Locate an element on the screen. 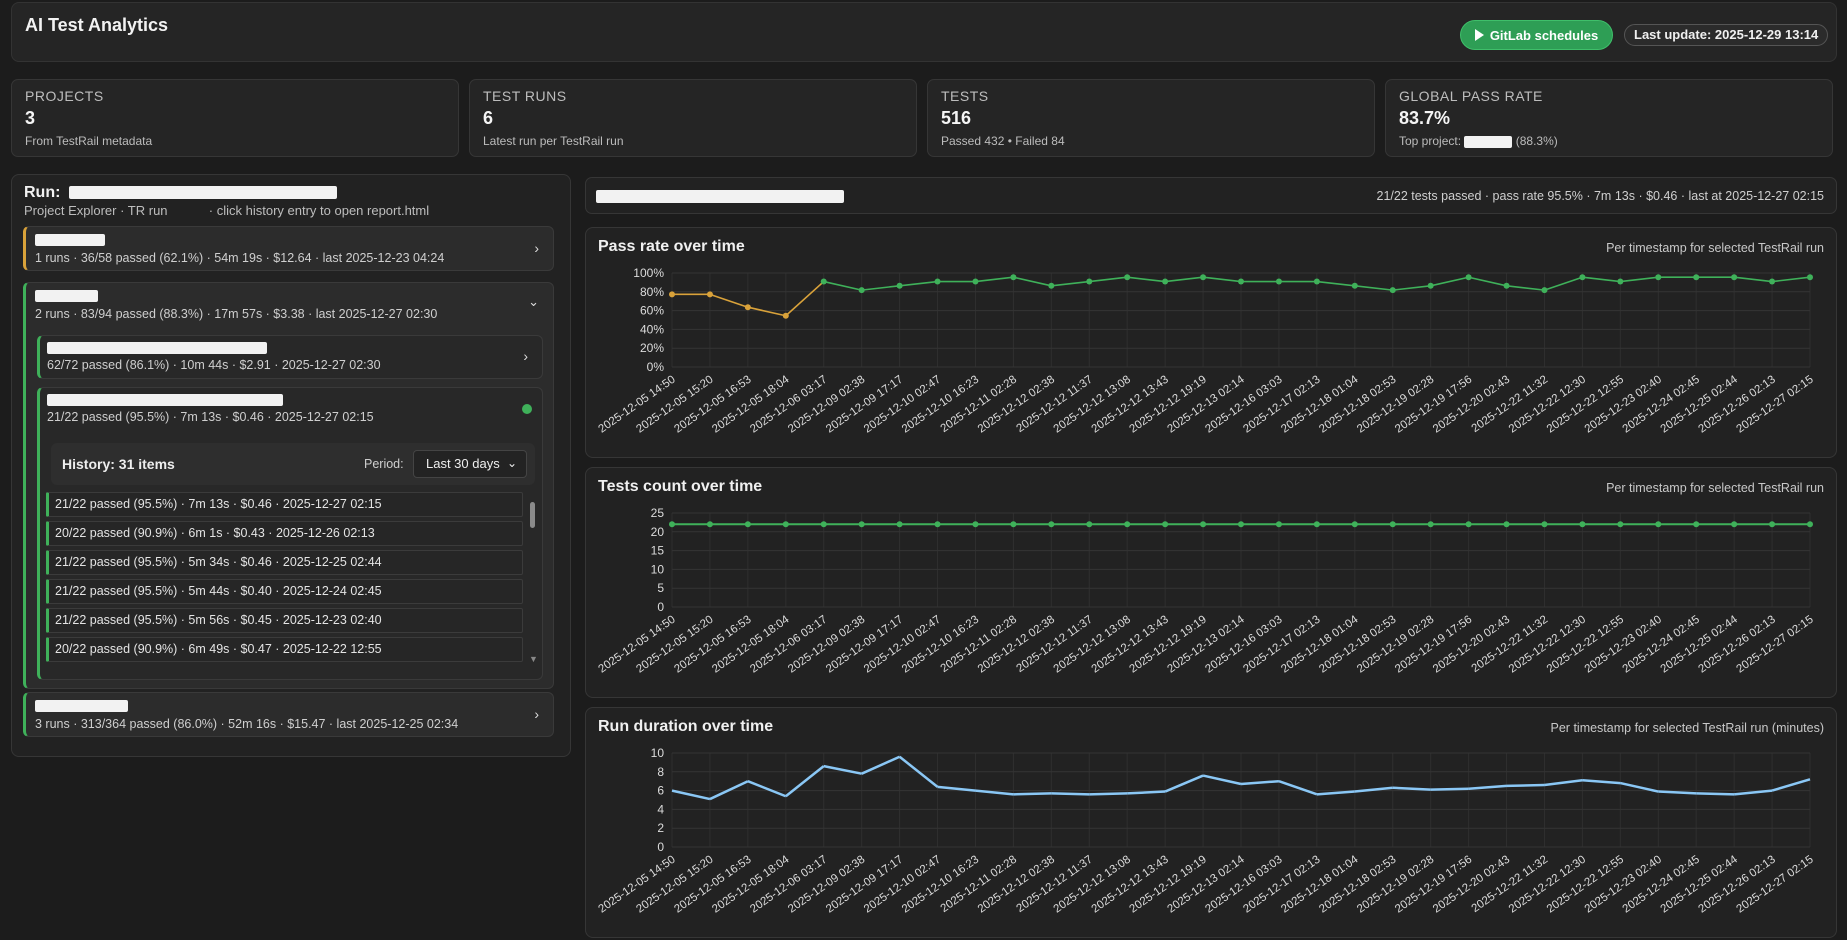 The width and height of the screenshot is (1847, 940). stat-card-tests: TESTS 516 Passed 432 • Failed 84 is located at coordinates (1151, 118).